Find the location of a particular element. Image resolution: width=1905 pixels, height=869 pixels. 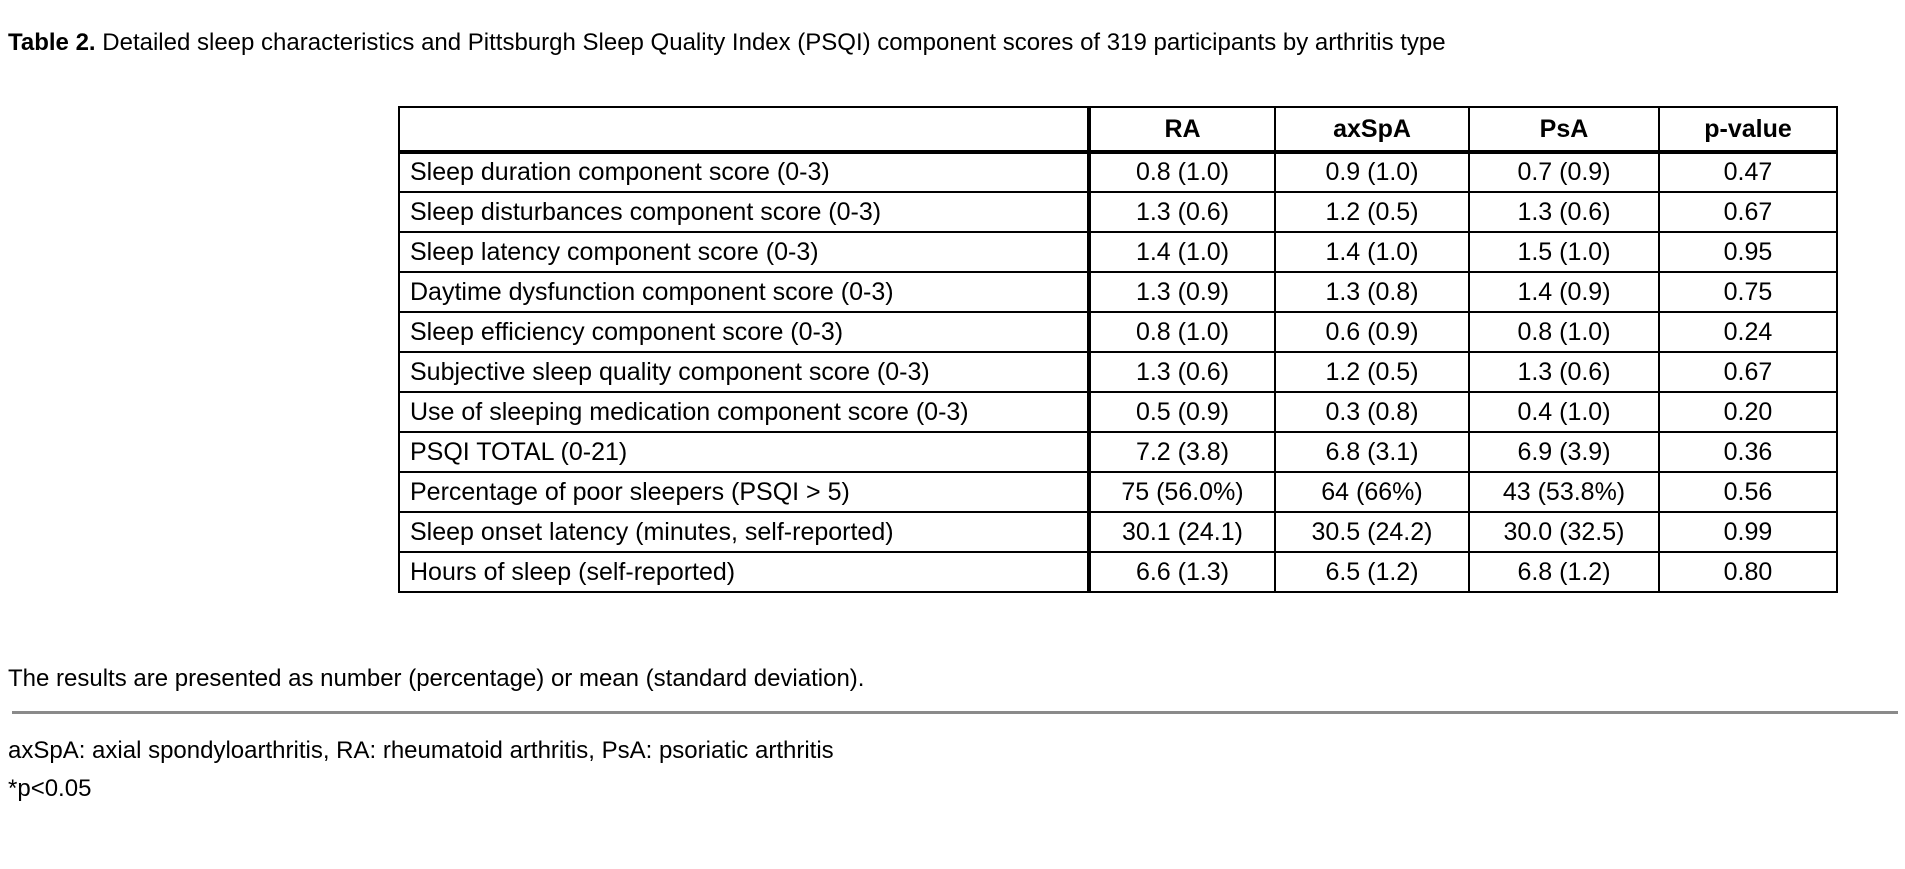

corner-cell is located at coordinates (744, 130).